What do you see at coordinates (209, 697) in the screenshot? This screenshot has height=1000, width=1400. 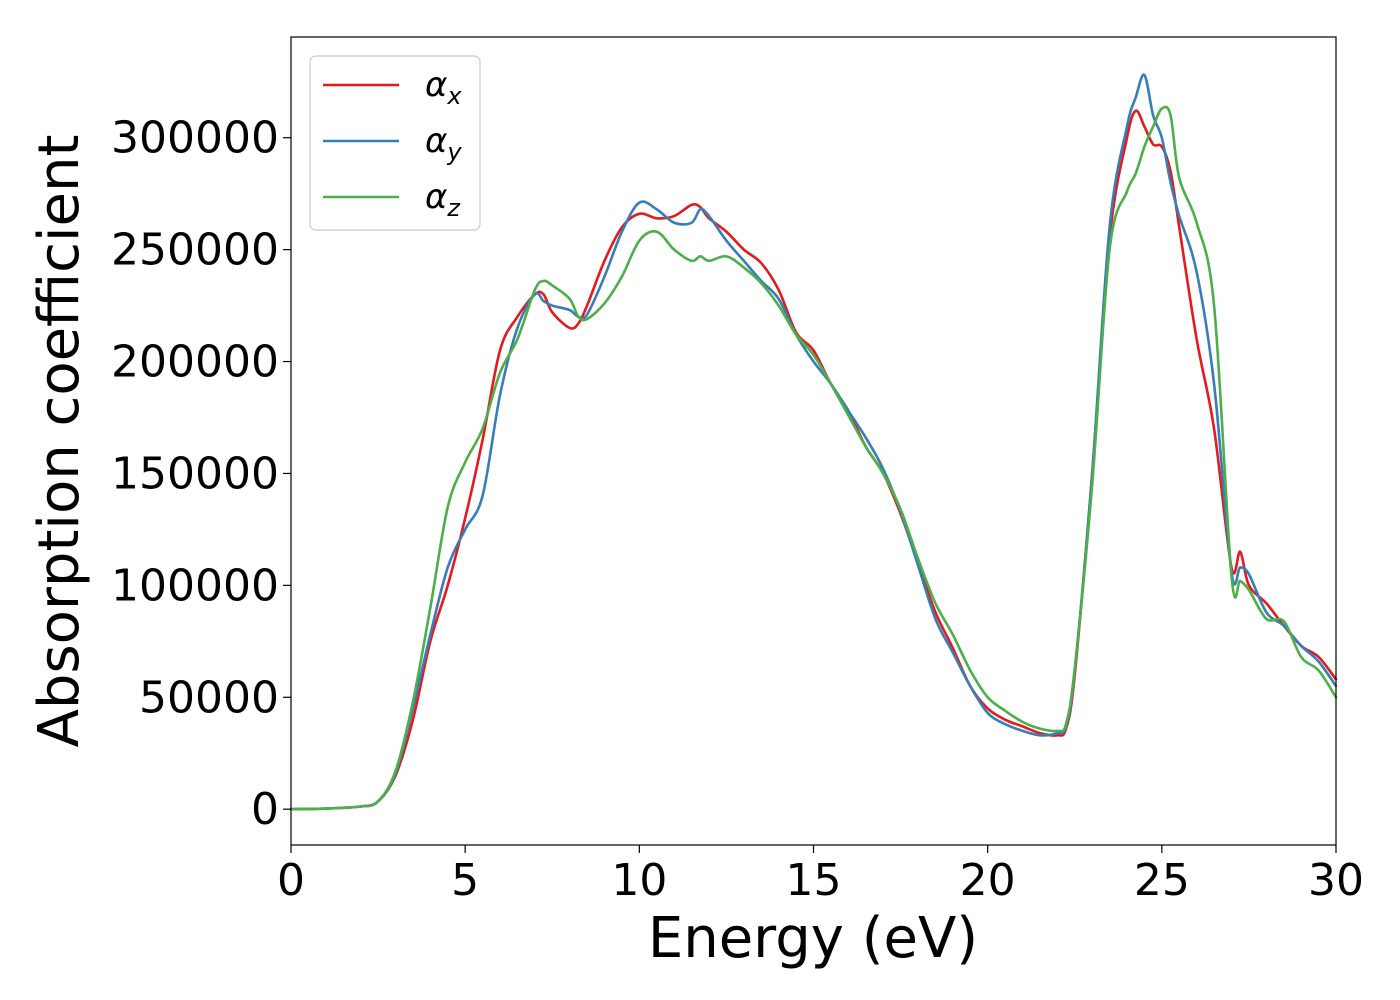 I see `y-tick-label: 50000` at bounding box center [209, 697].